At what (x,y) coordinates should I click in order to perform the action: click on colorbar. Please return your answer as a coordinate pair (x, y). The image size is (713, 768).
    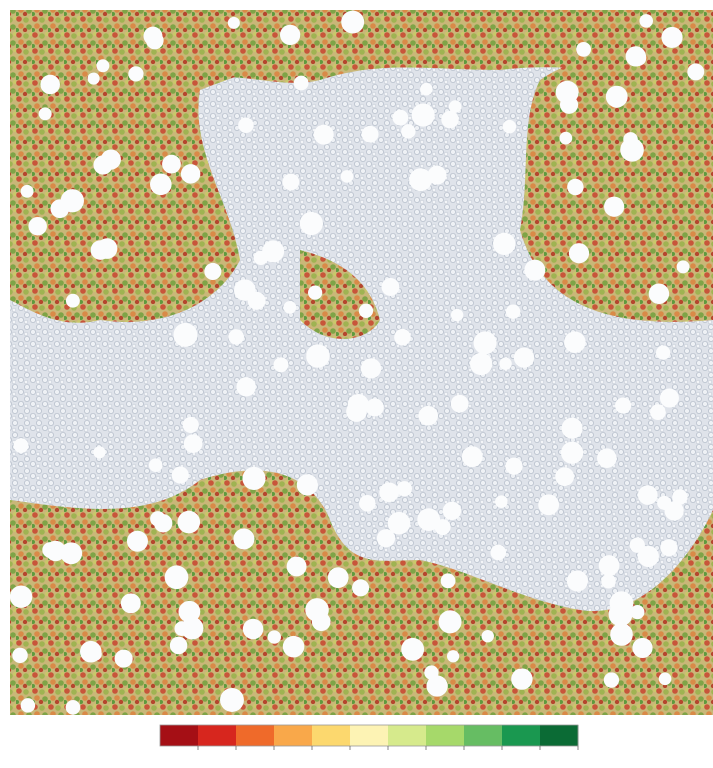
    Looking at the image, I should click on (369, 737).